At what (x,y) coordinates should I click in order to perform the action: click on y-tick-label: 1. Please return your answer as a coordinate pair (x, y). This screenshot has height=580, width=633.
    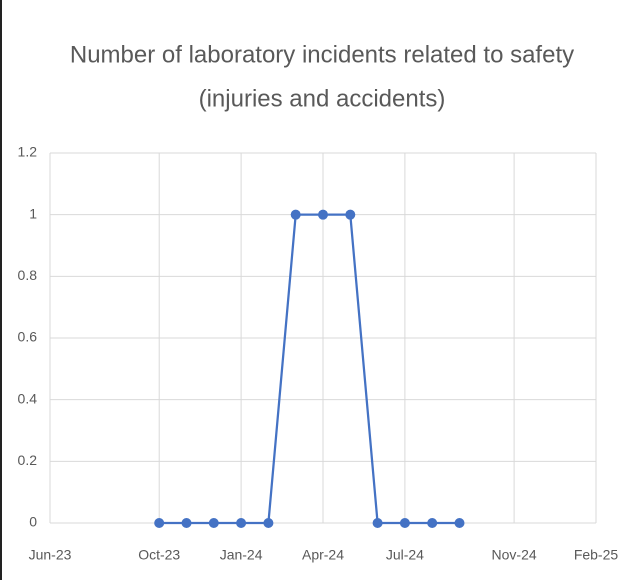
    Looking at the image, I should click on (33, 213).